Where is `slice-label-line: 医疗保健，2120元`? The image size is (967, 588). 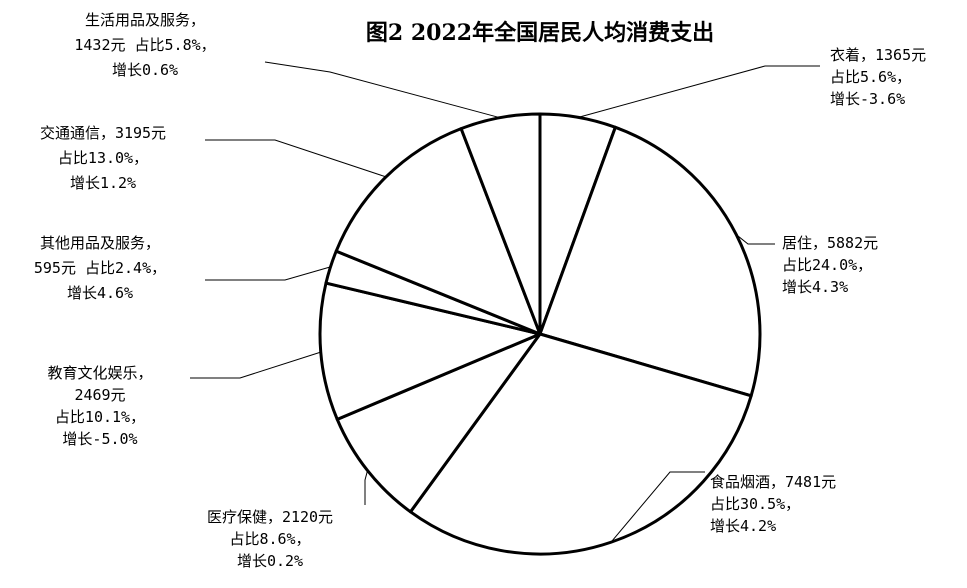 slice-label-line: 医疗保健，2120元 is located at coordinates (270, 517).